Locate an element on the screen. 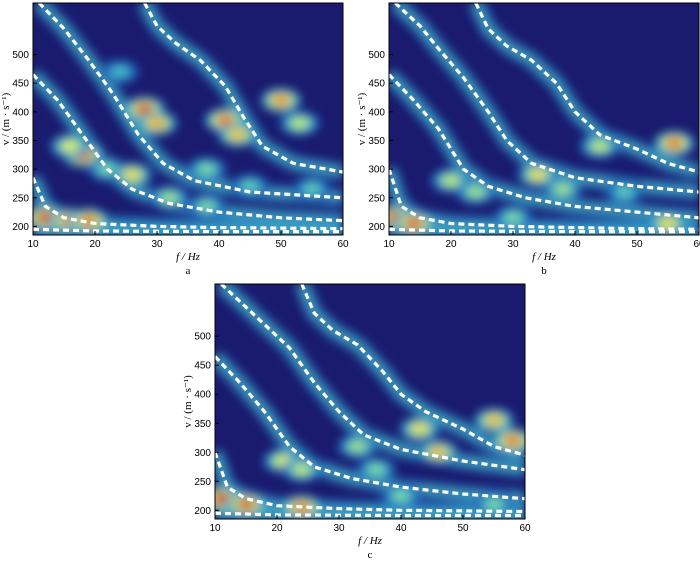  panel-b-ytick-label: 400 is located at coordinates (376, 112).